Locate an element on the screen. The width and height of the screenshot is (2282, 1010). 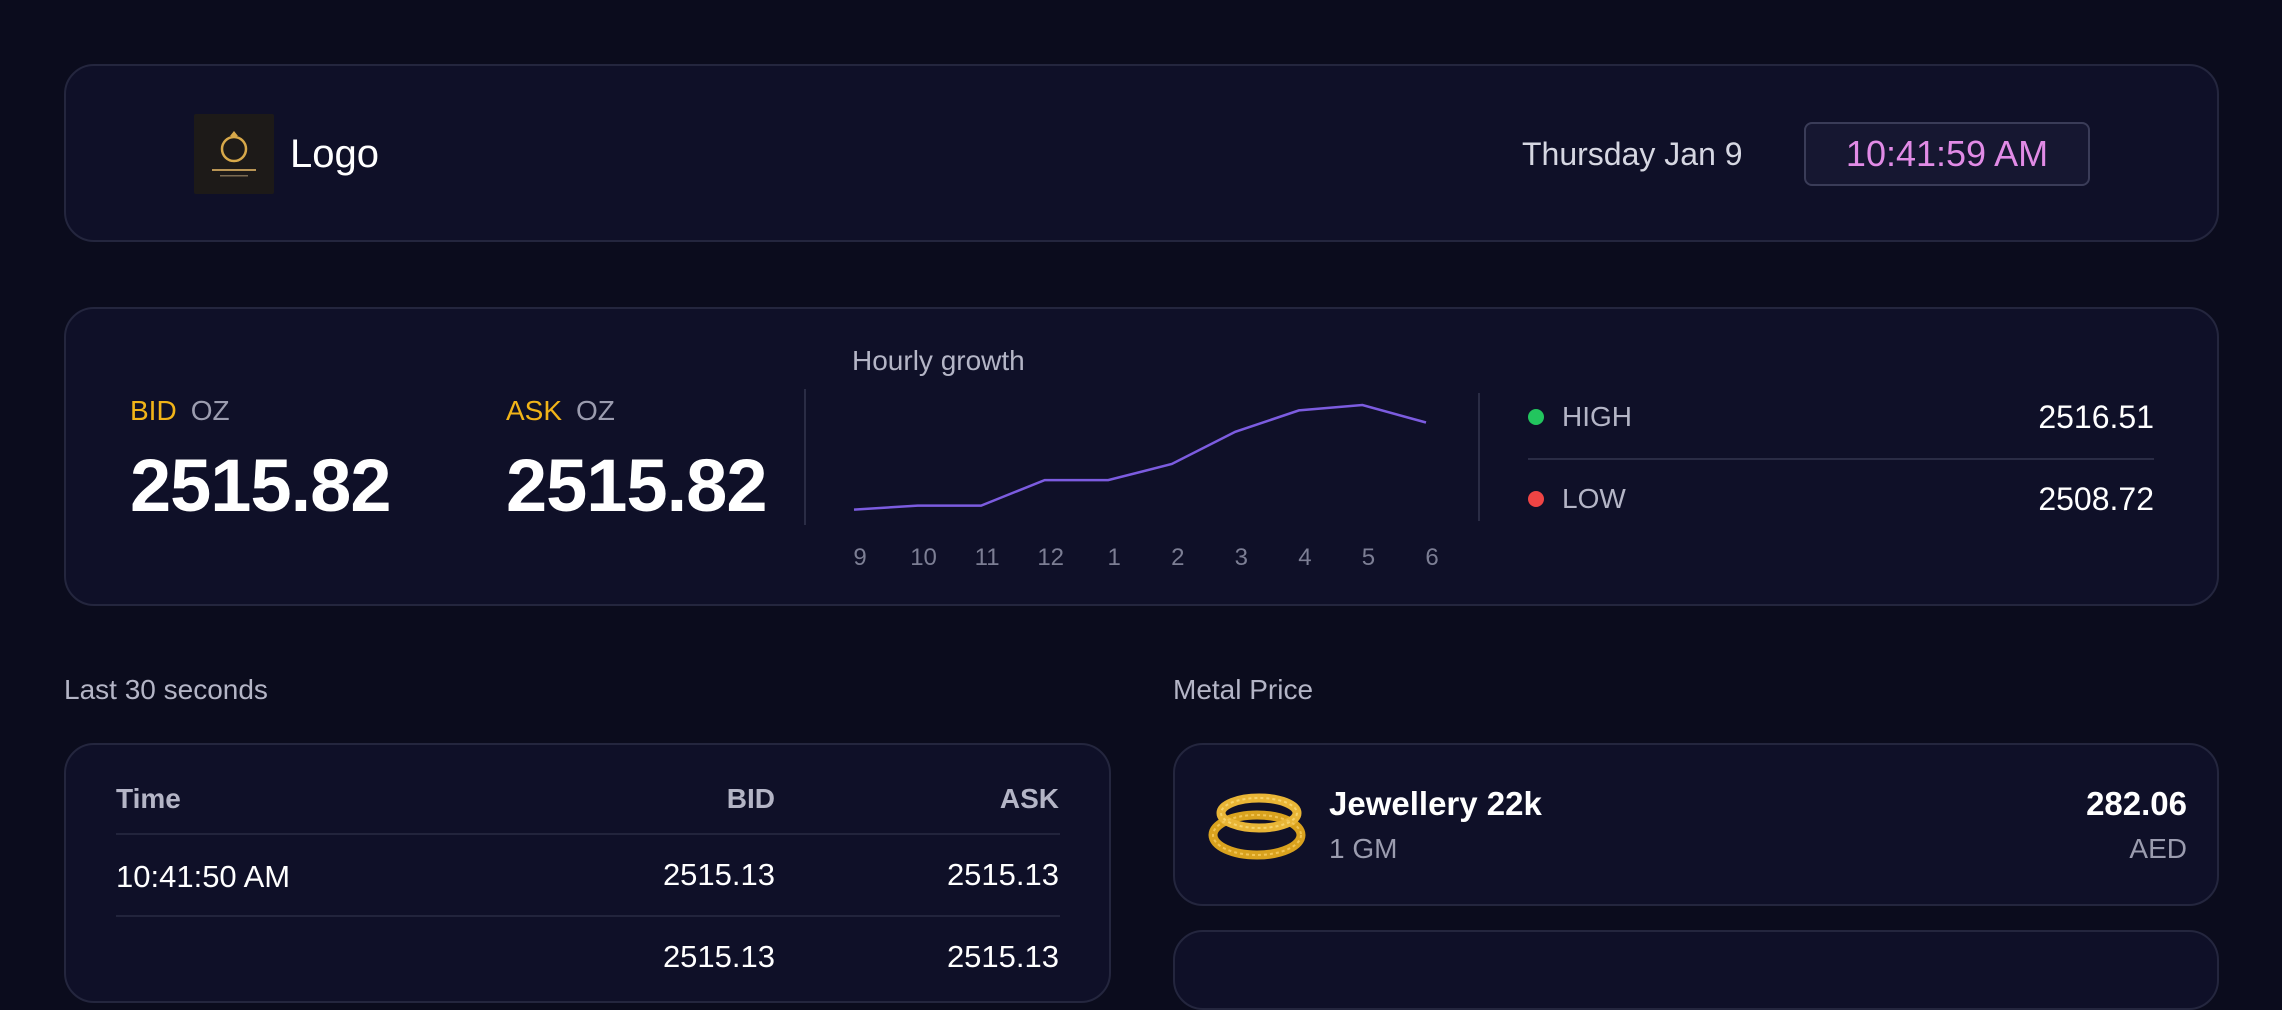
series-line is located at coordinates (1140, 457).